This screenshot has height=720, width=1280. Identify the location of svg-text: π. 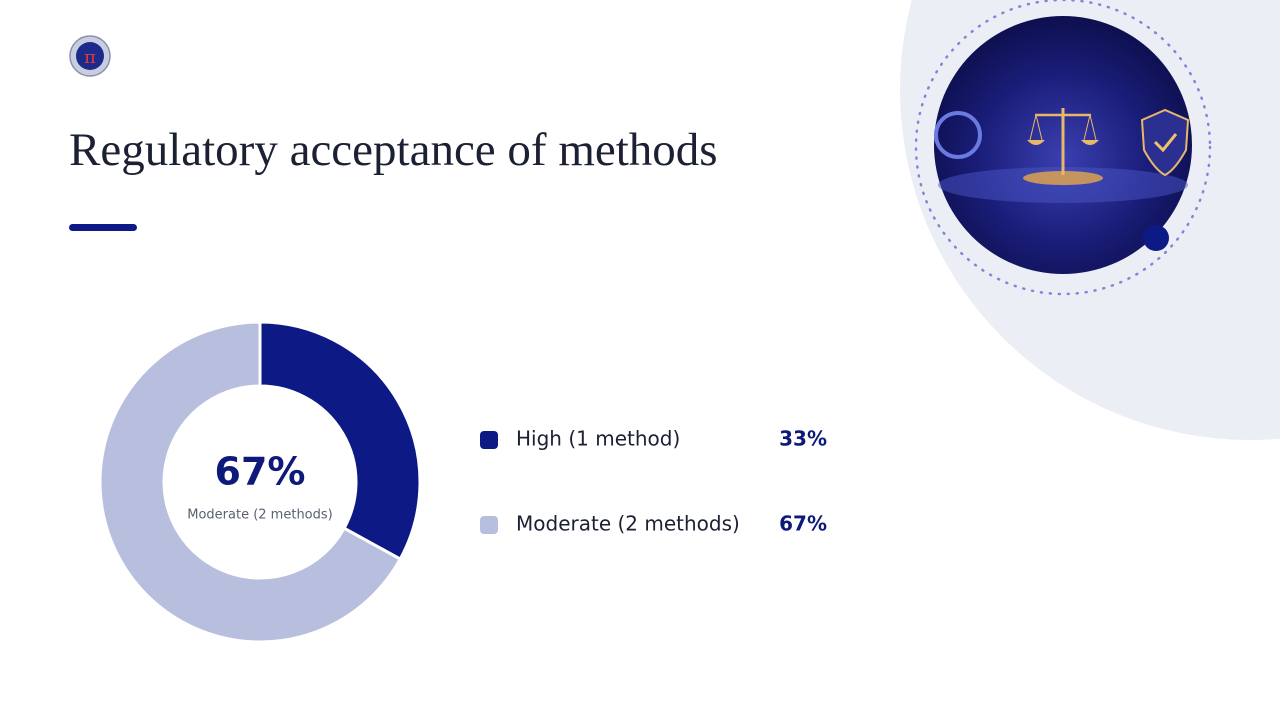
(90, 57).